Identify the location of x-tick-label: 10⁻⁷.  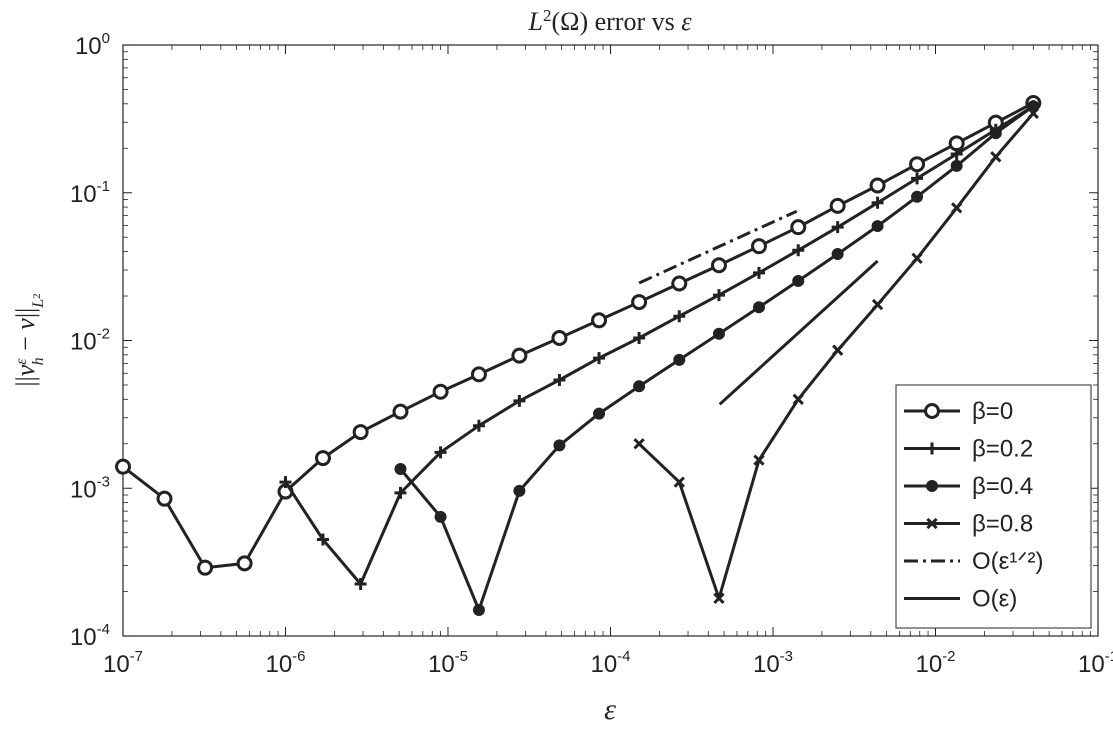
(123, 663).